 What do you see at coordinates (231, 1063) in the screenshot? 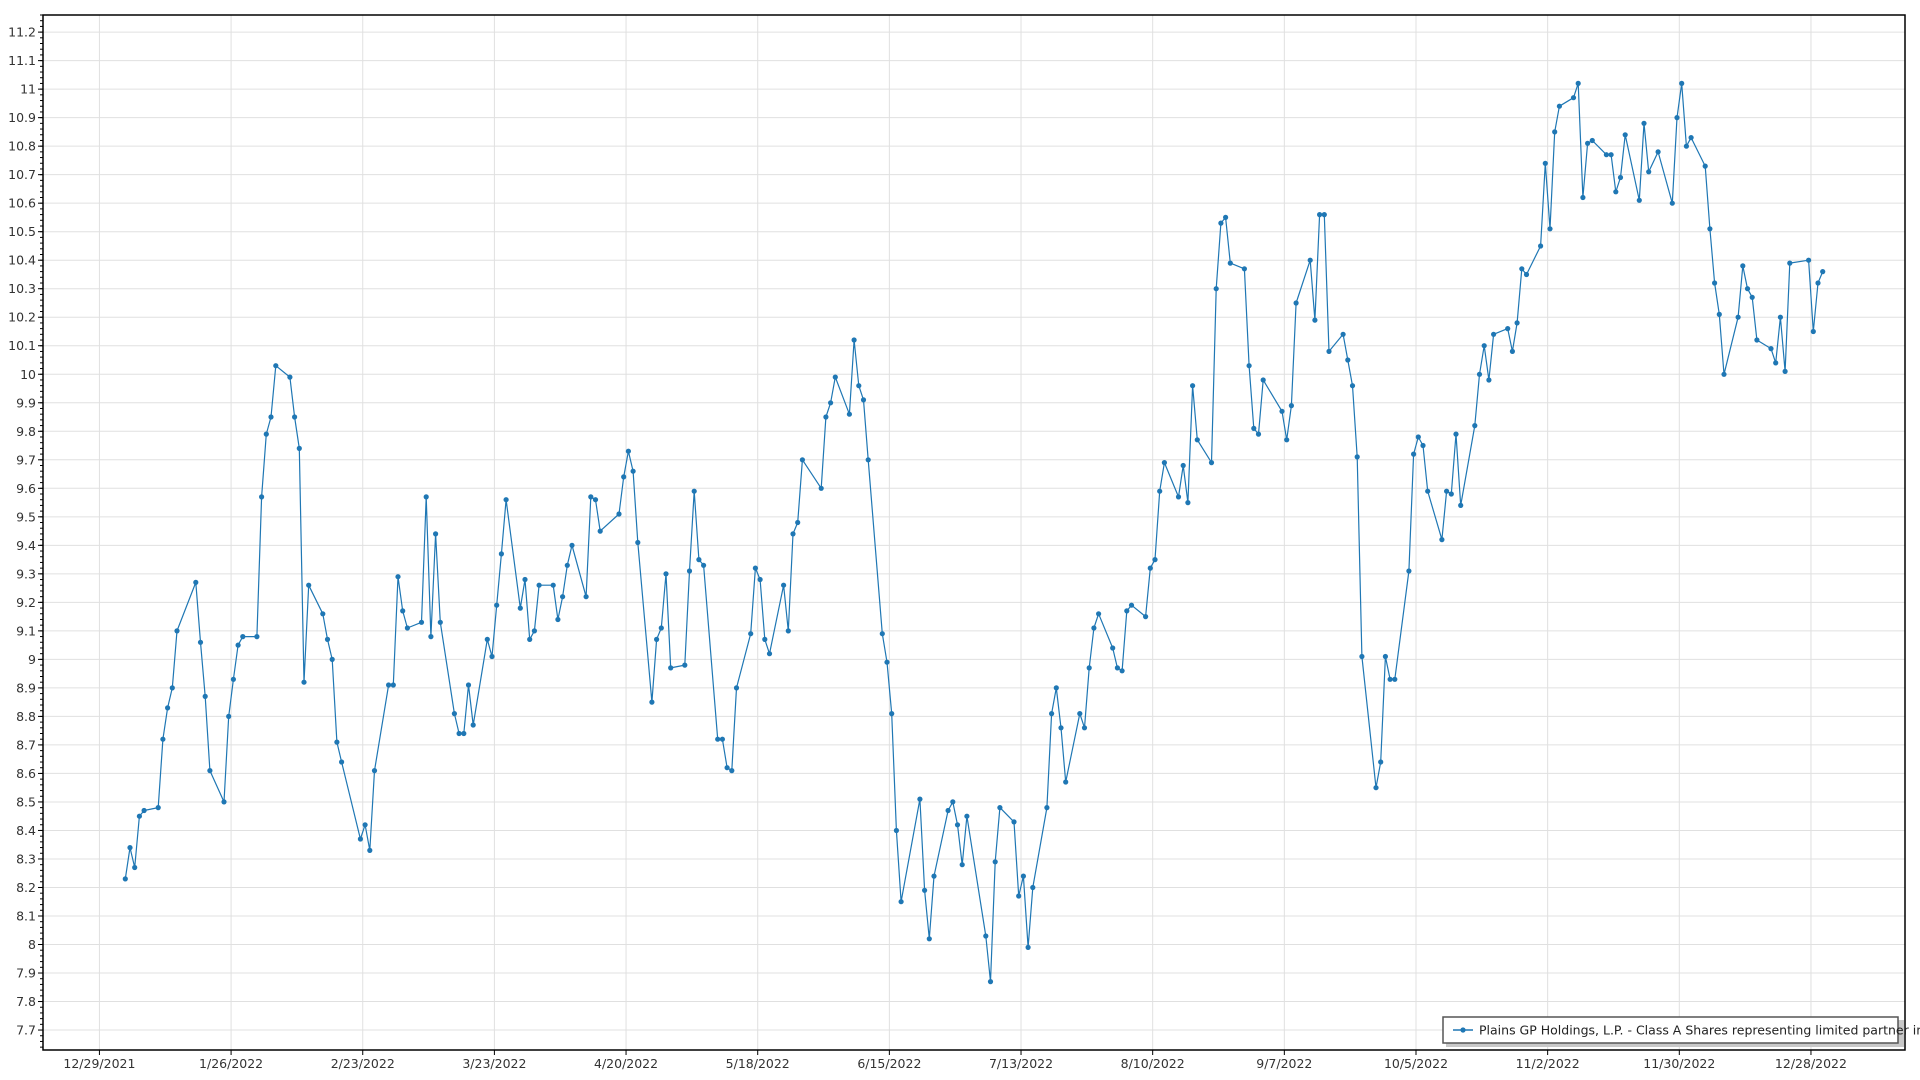
I see `x-tick-label: 1/26/2022` at bounding box center [231, 1063].